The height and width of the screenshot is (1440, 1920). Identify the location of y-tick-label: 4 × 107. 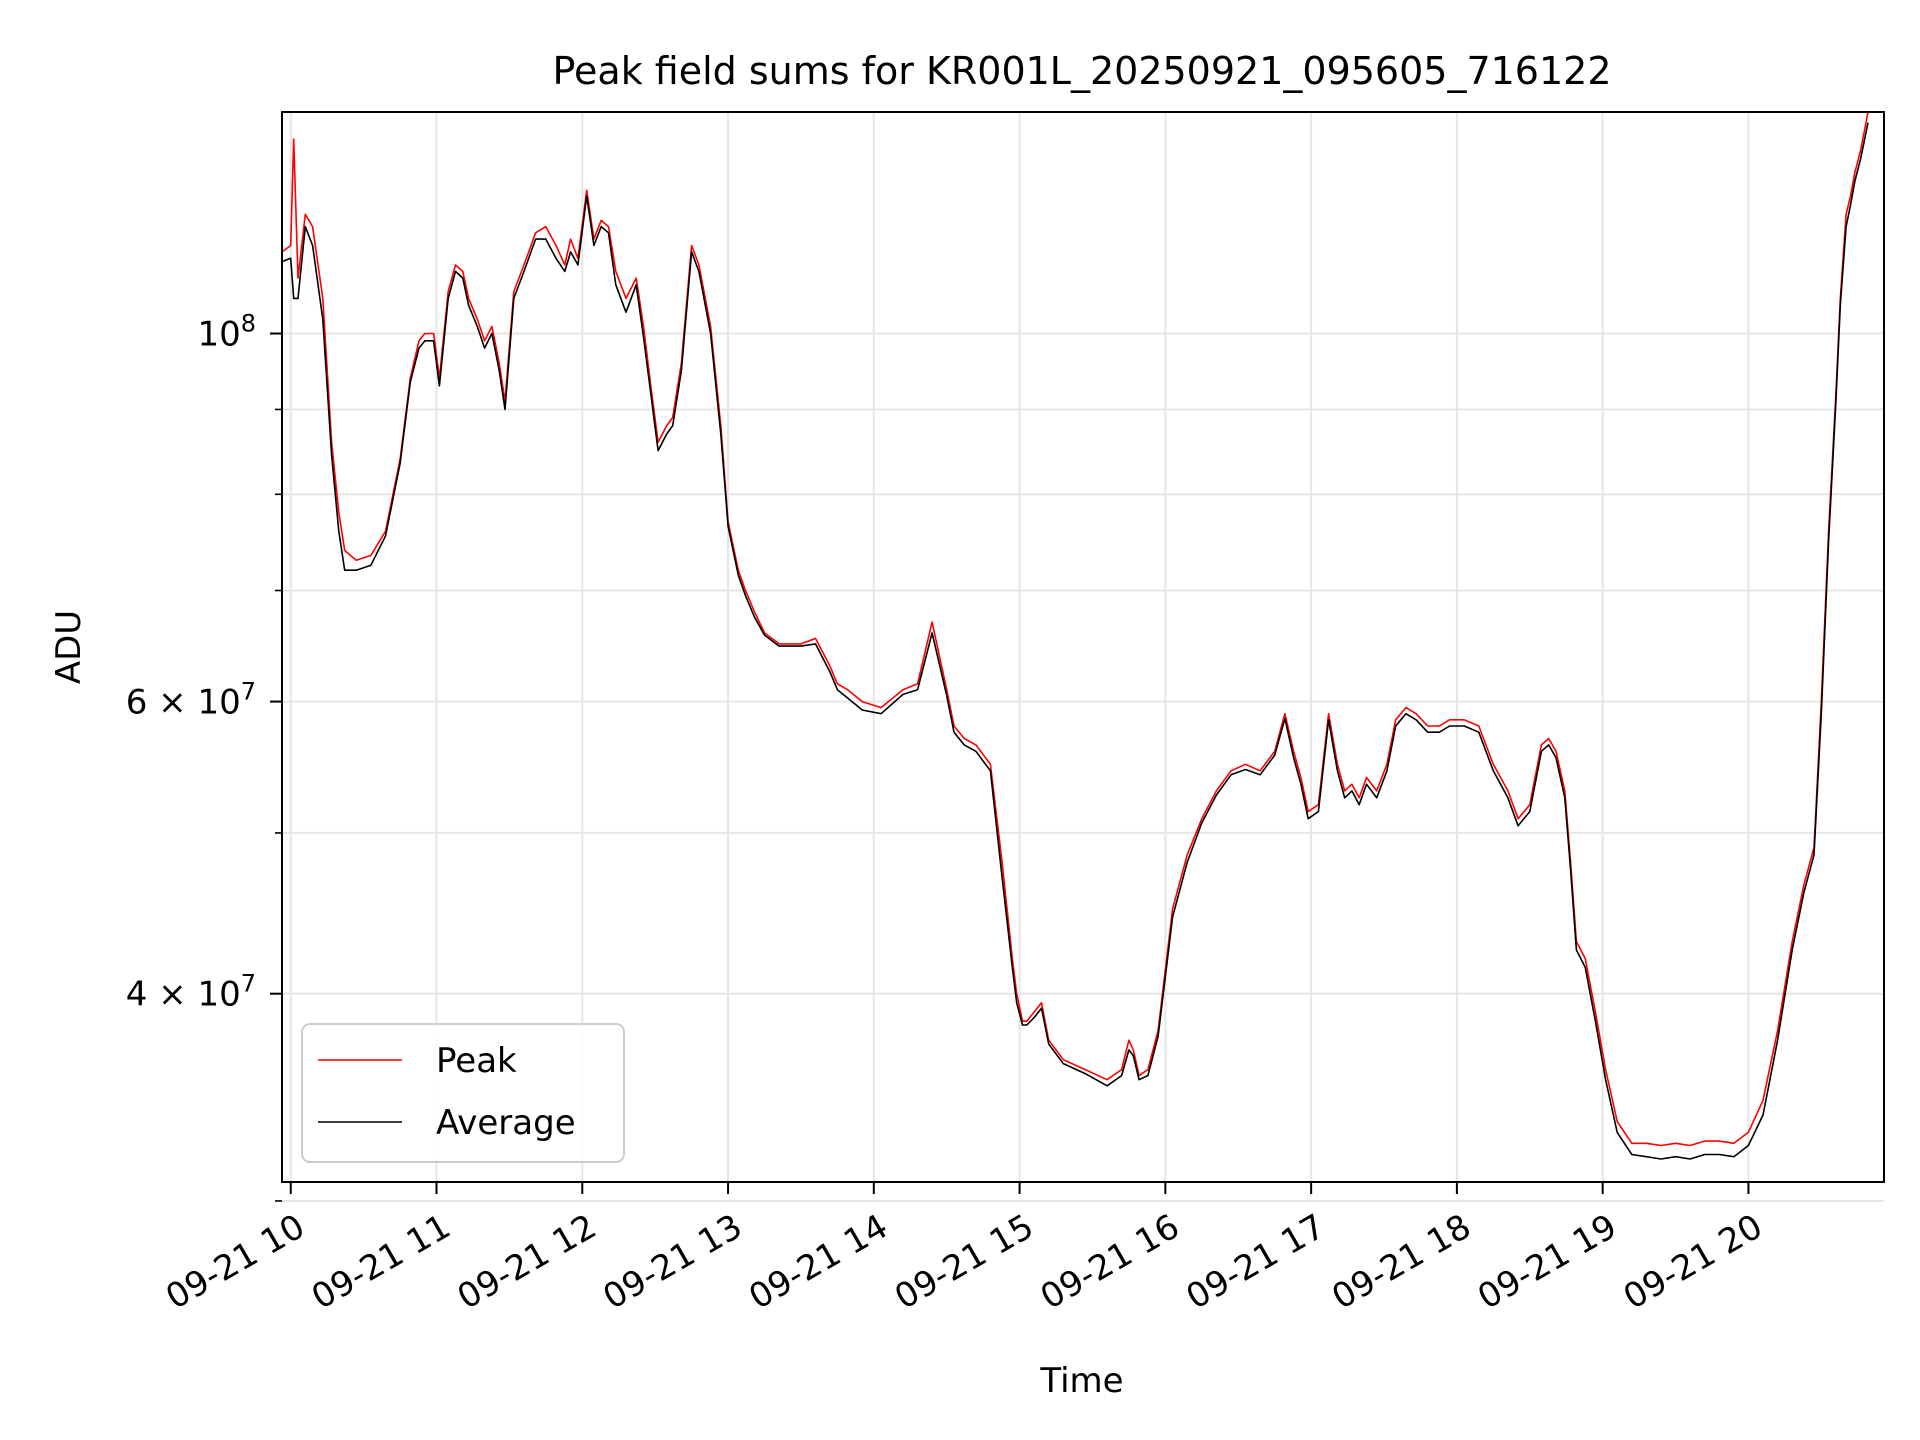
(191, 992).